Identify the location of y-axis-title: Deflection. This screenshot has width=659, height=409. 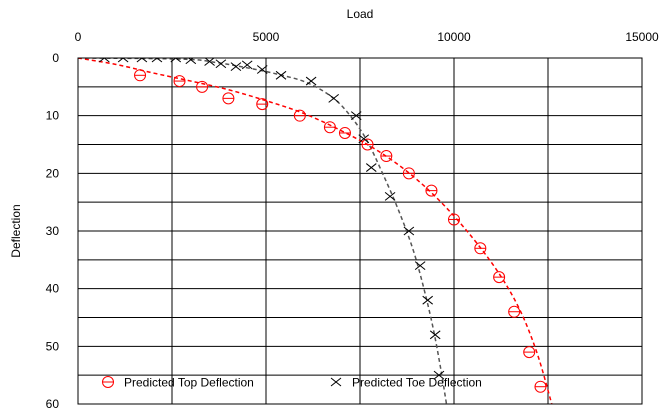
(16, 230).